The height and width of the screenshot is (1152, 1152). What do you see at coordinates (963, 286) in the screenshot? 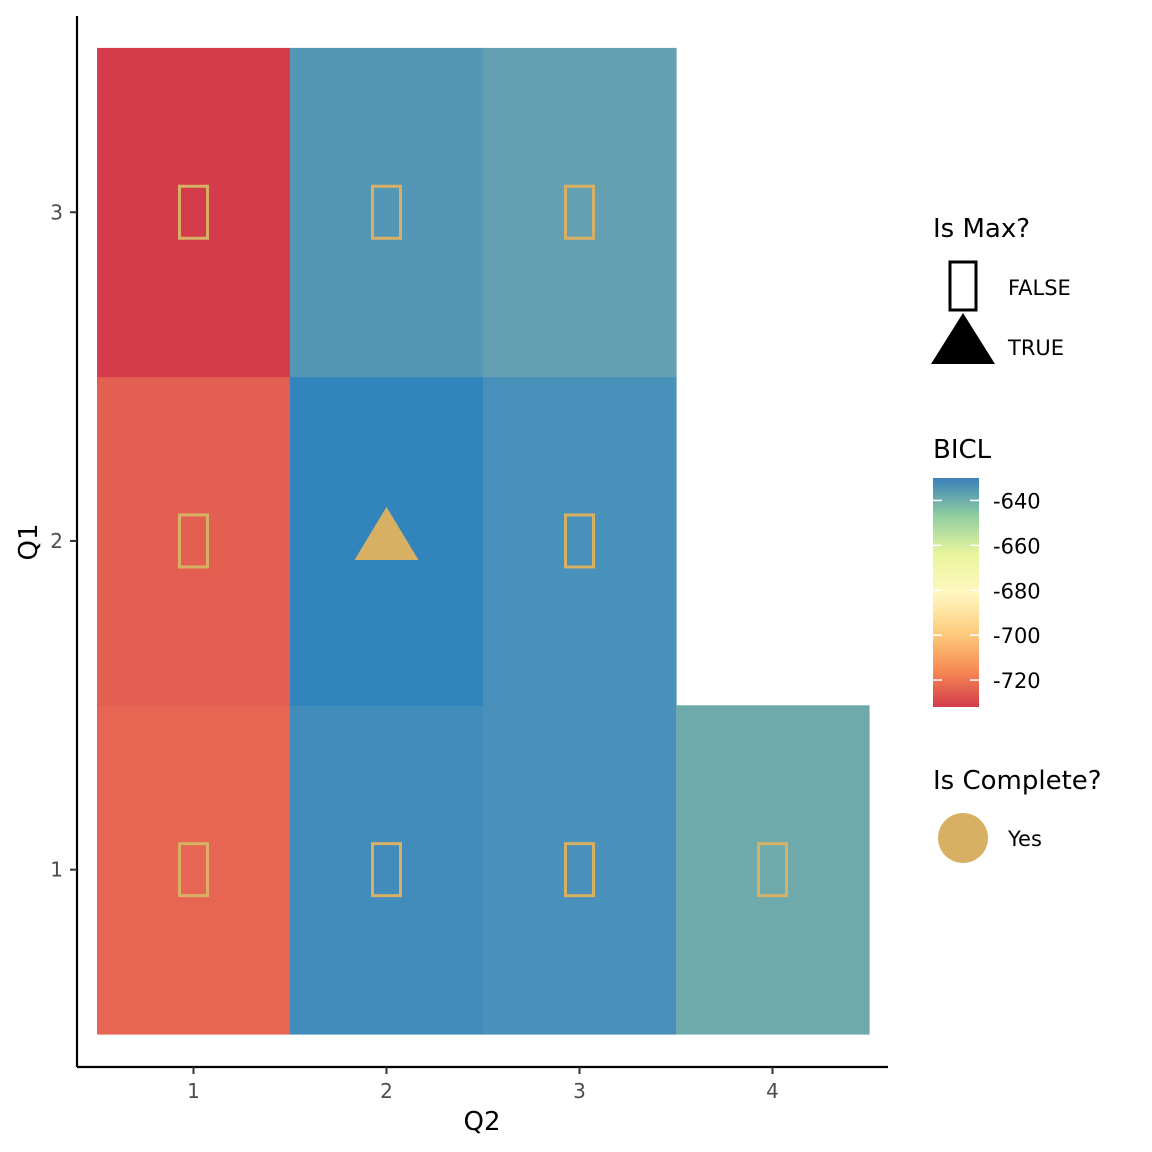
I see `legend-open-square-icon` at bounding box center [963, 286].